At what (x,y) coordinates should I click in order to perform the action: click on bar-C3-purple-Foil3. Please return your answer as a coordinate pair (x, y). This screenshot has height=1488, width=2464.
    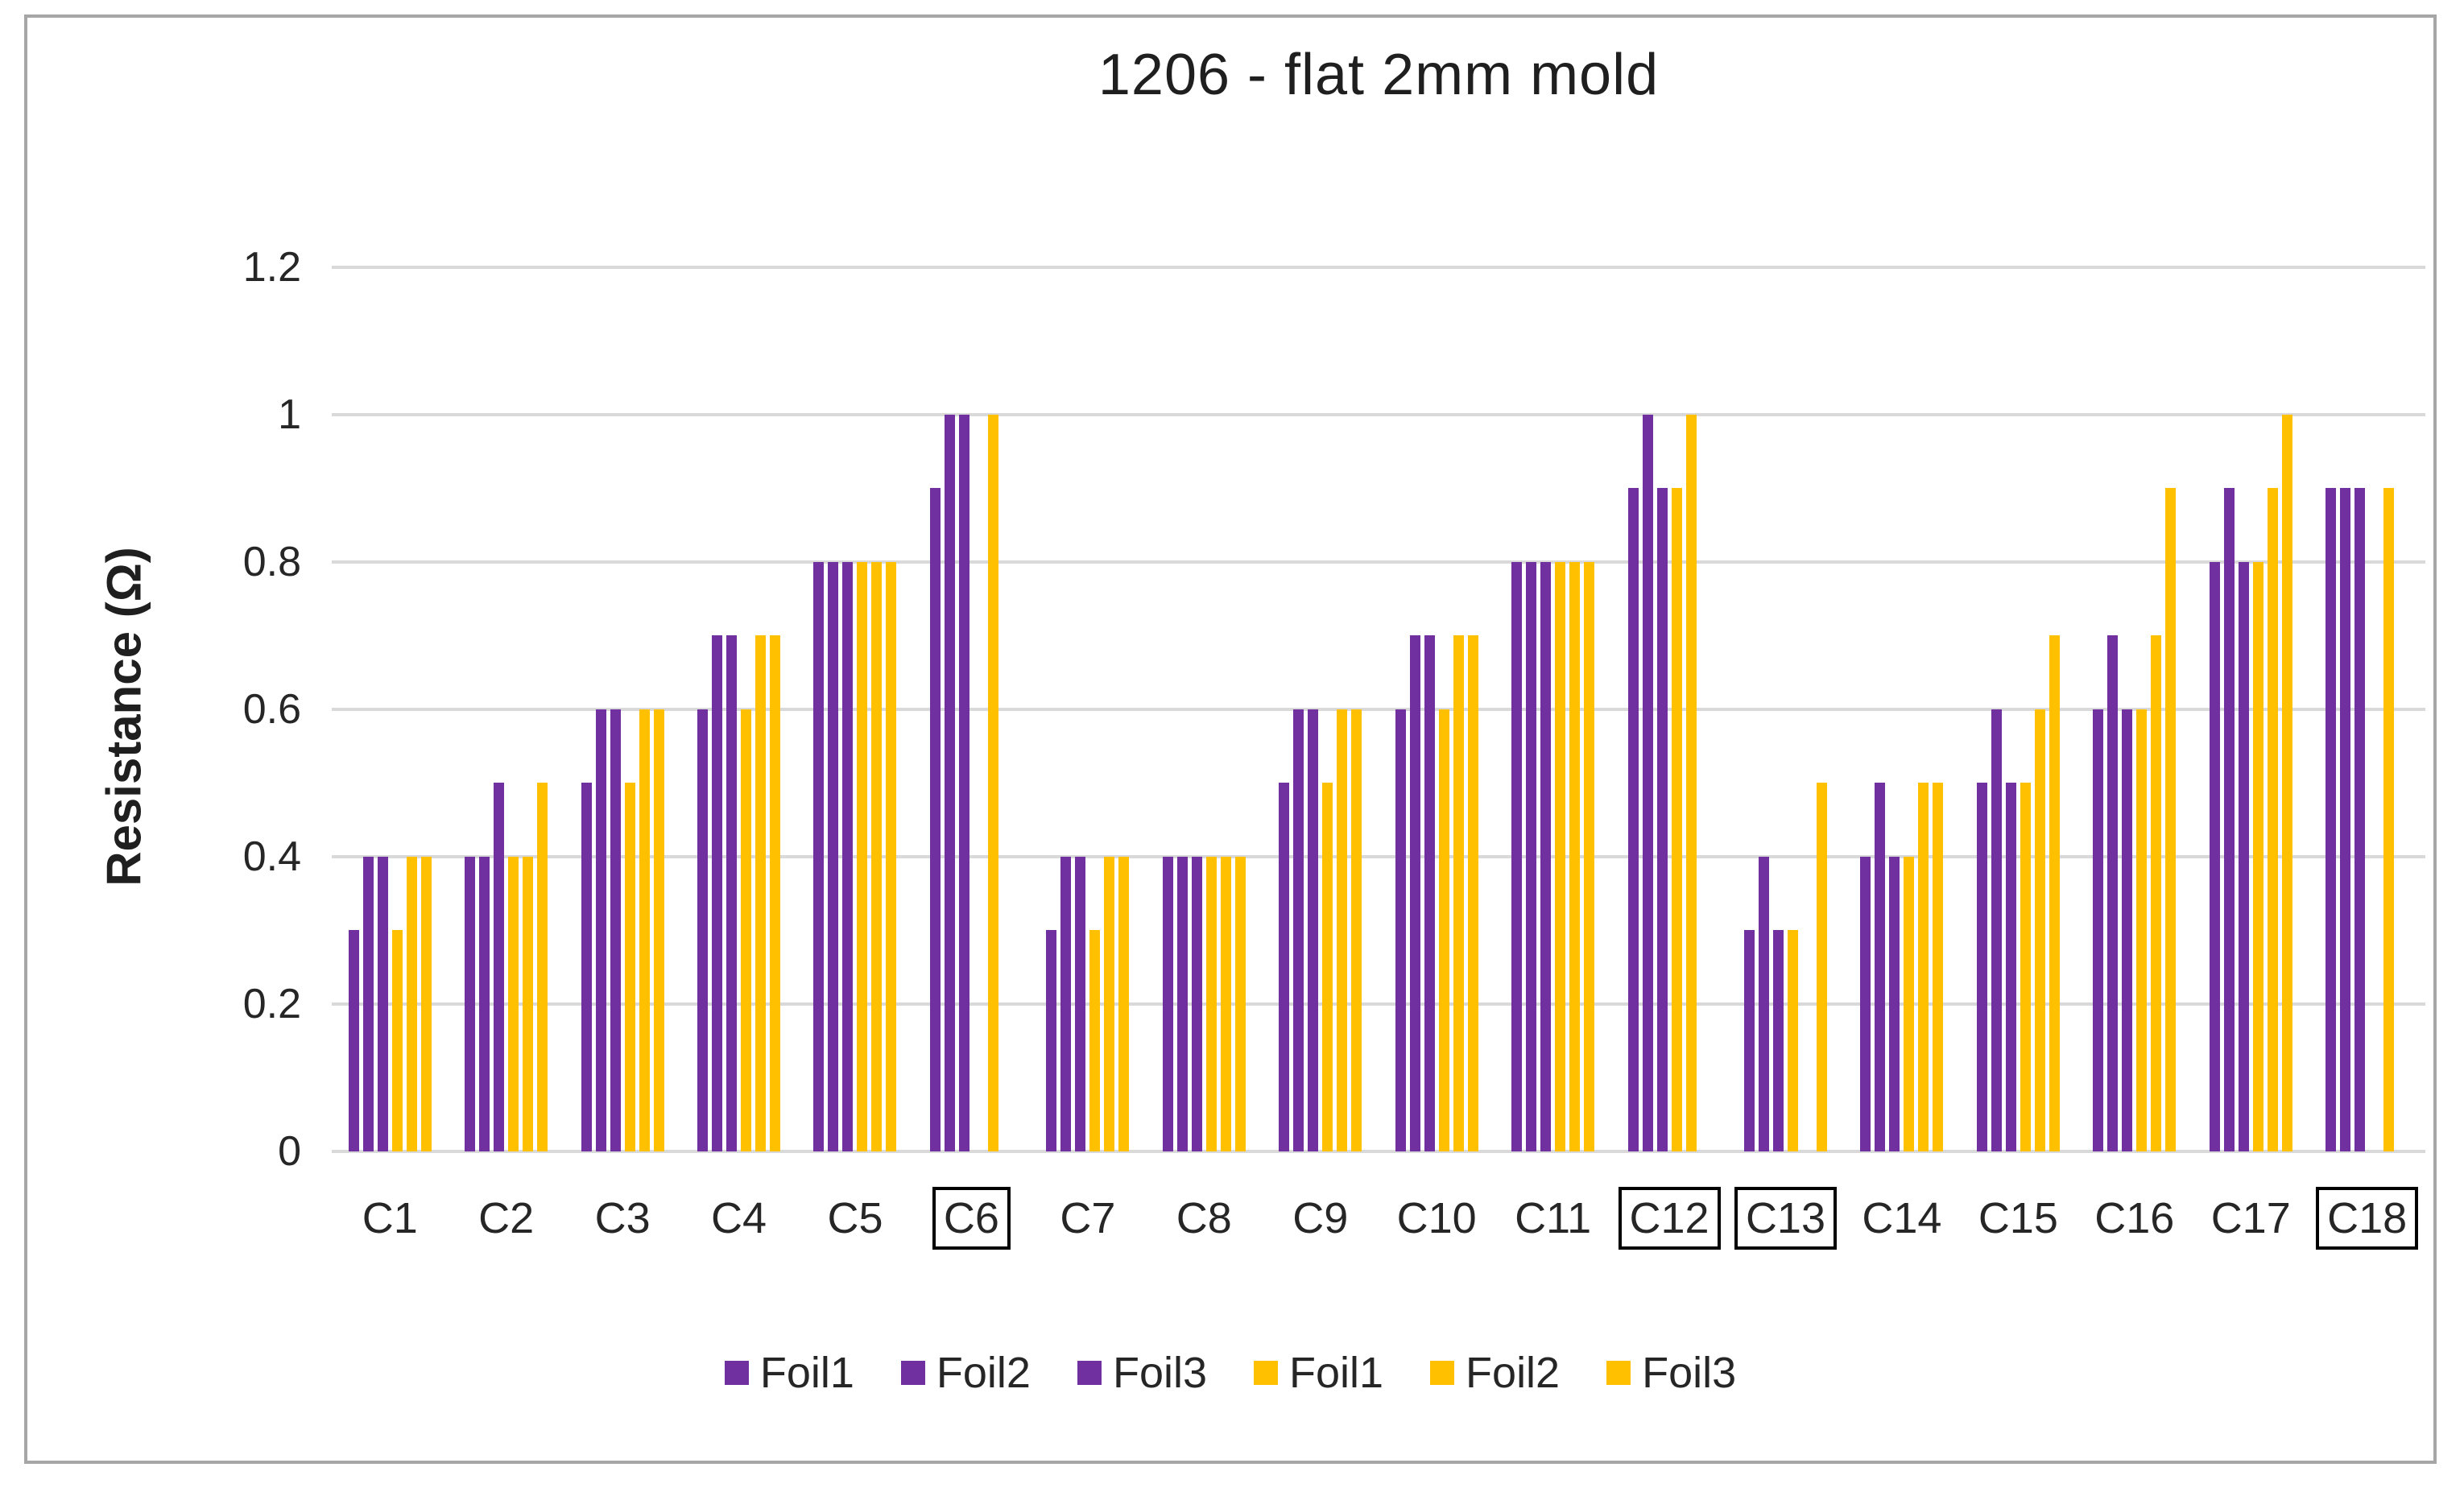
    Looking at the image, I should click on (615, 930).